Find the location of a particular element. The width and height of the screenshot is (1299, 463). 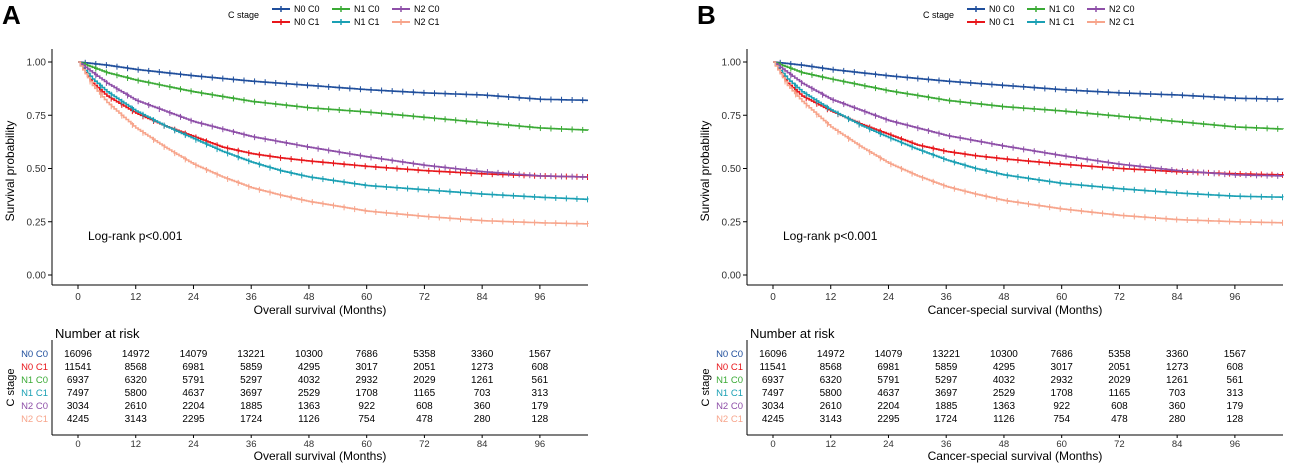

survival-curve is located at coordinates (333, 81).